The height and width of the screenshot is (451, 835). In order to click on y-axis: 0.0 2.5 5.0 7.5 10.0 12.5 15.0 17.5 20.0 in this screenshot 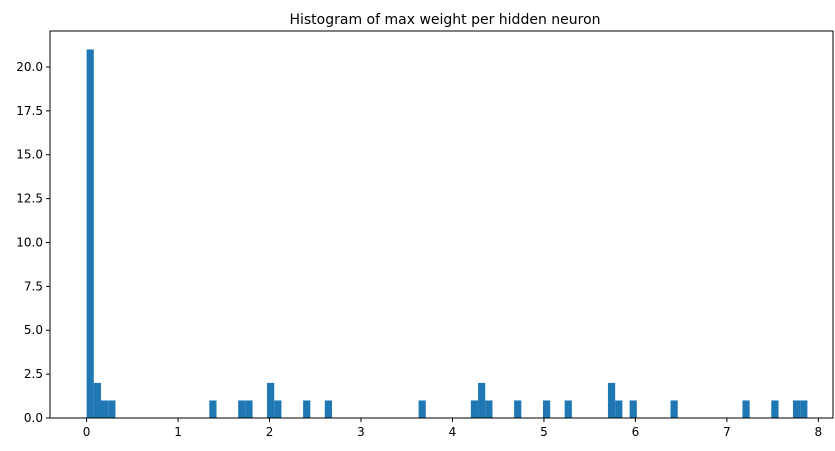, I will do `click(33, 242)`.